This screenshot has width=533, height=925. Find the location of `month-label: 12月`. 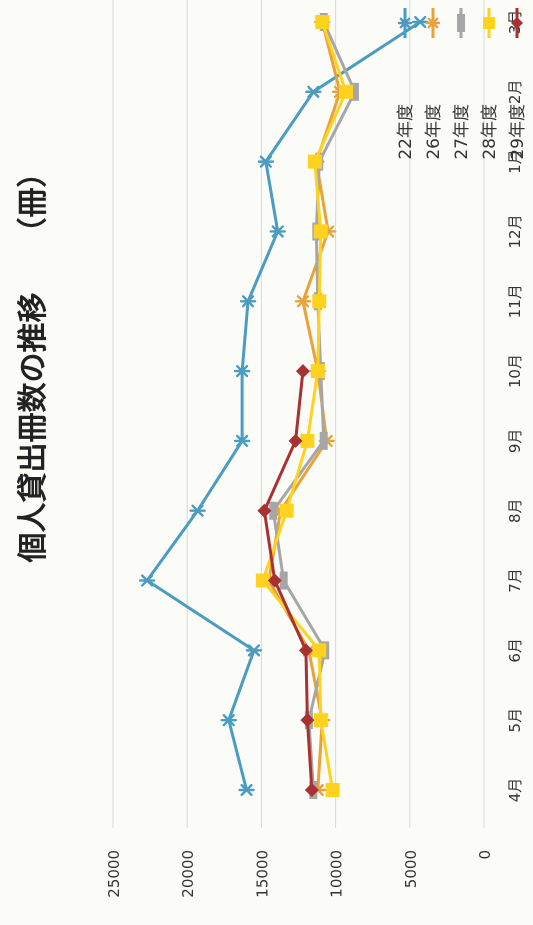

month-label: 12月 is located at coordinates (515, 231).